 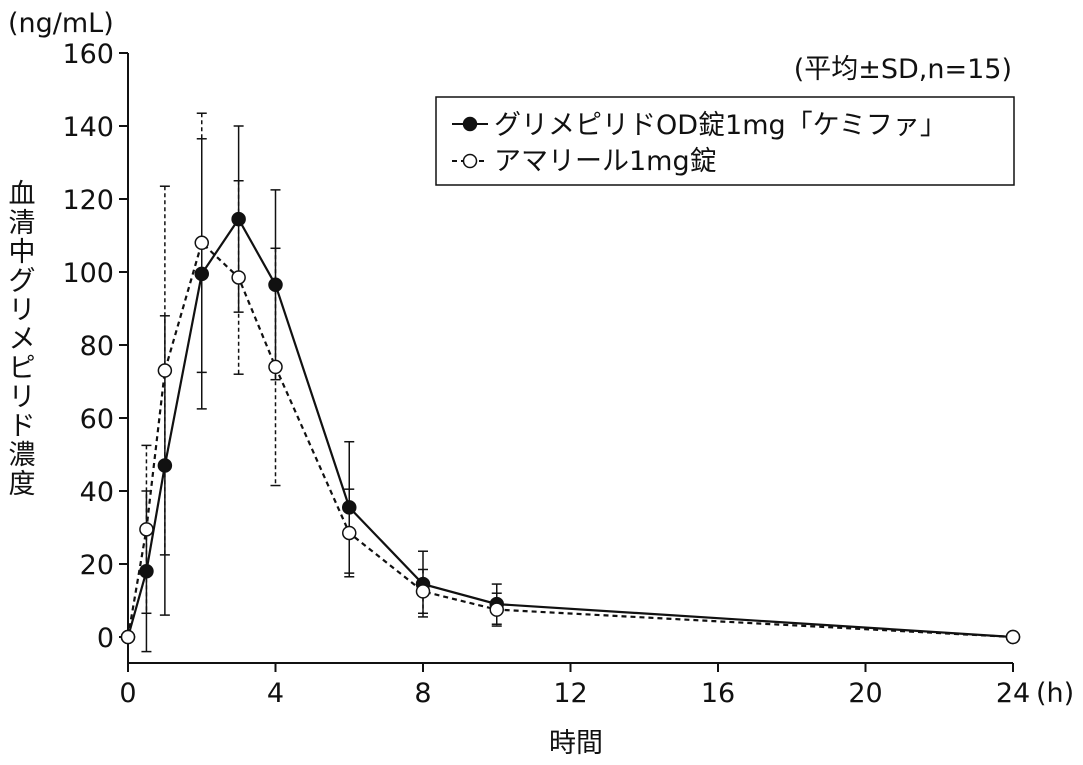 I want to click on y-tick-label: 0, so click(x=105, y=638).